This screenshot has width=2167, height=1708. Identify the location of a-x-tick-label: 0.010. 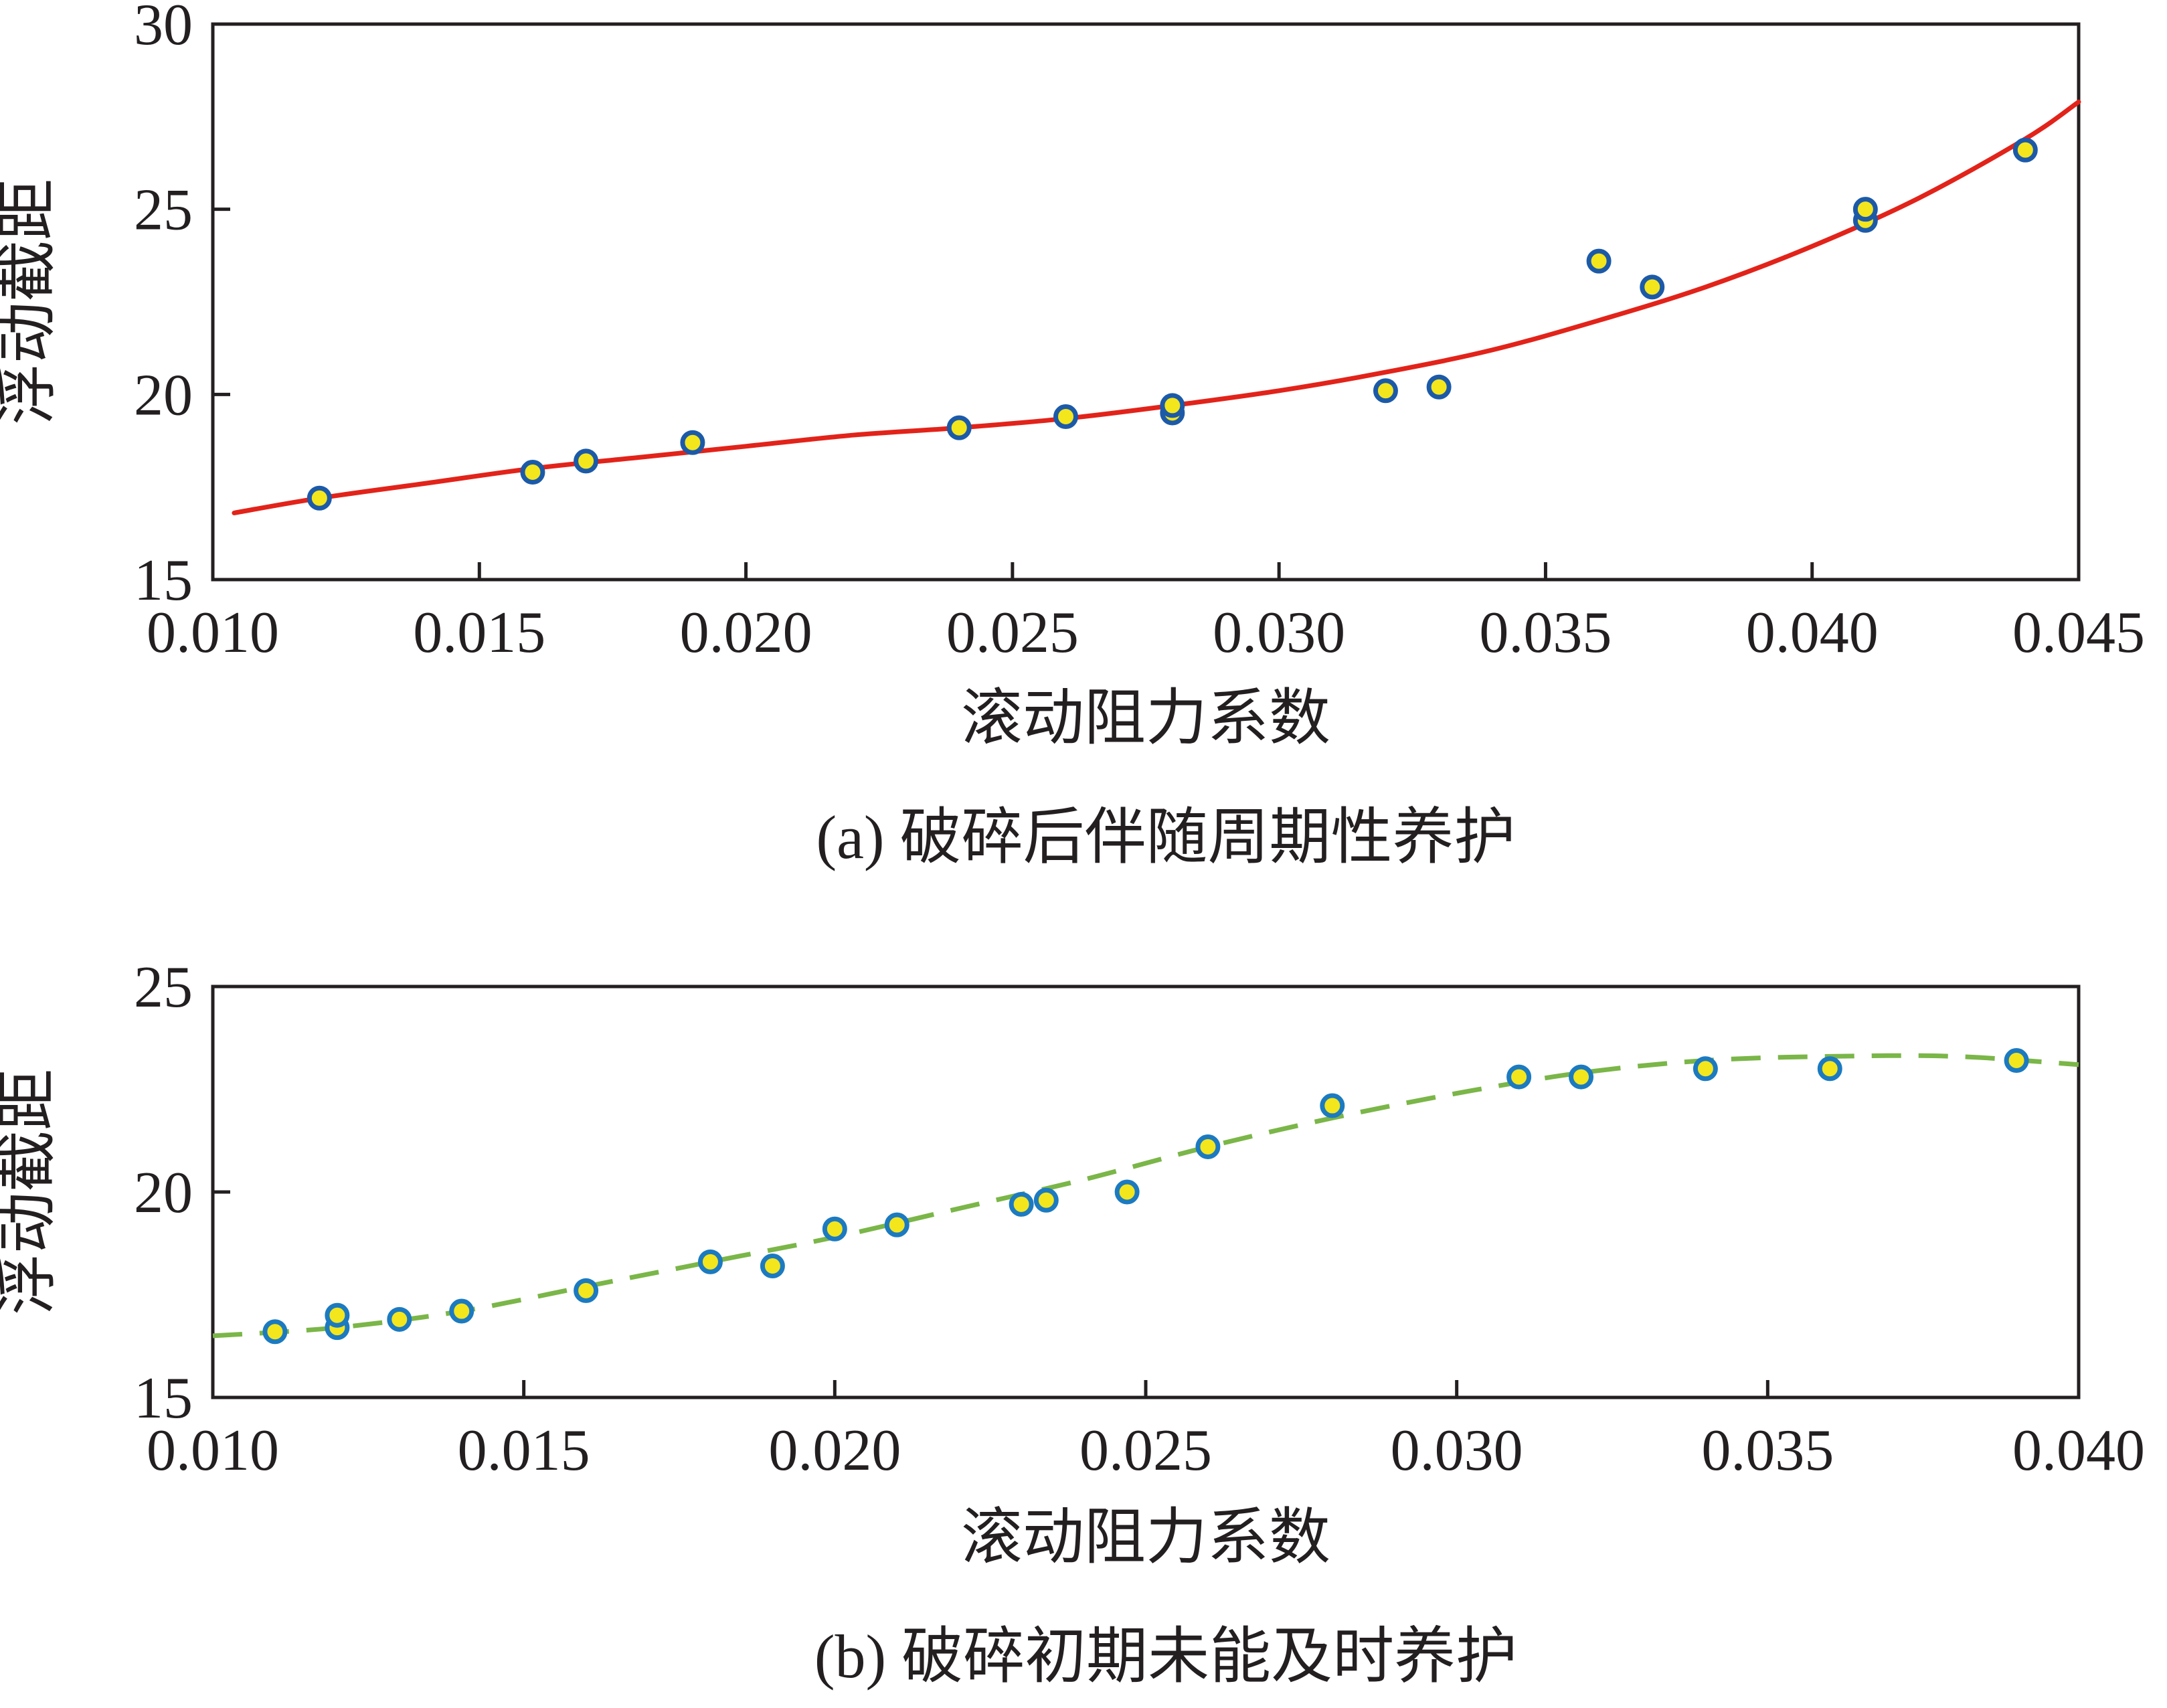
(213, 632).